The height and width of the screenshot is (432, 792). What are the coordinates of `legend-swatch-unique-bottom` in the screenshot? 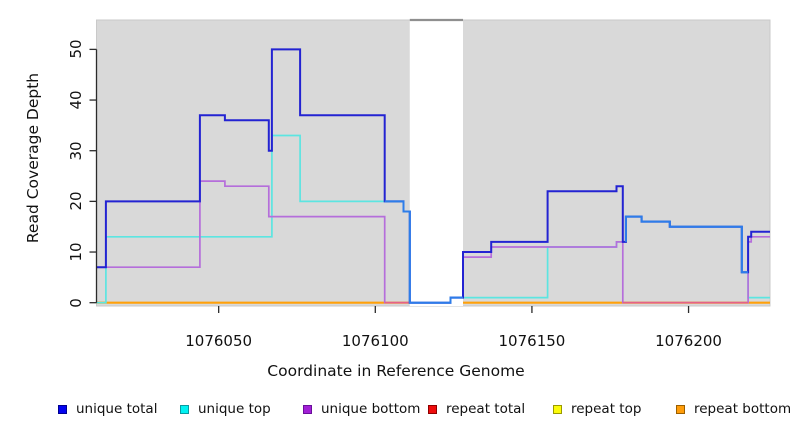 It's located at (307, 409).